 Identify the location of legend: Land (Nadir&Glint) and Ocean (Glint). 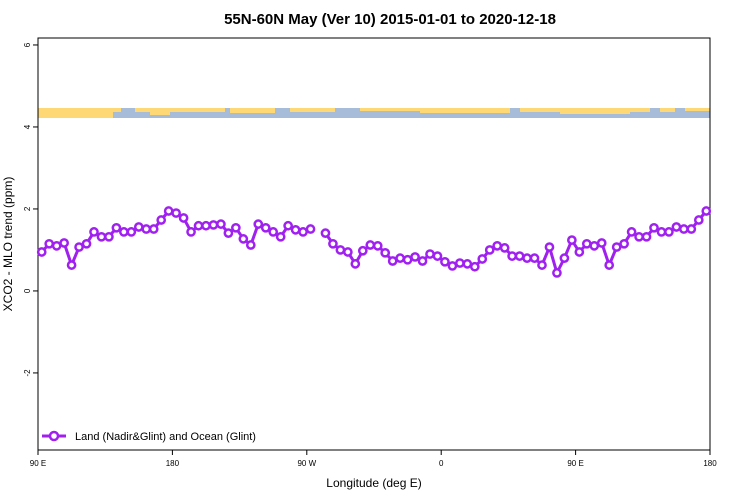
(149, 436).